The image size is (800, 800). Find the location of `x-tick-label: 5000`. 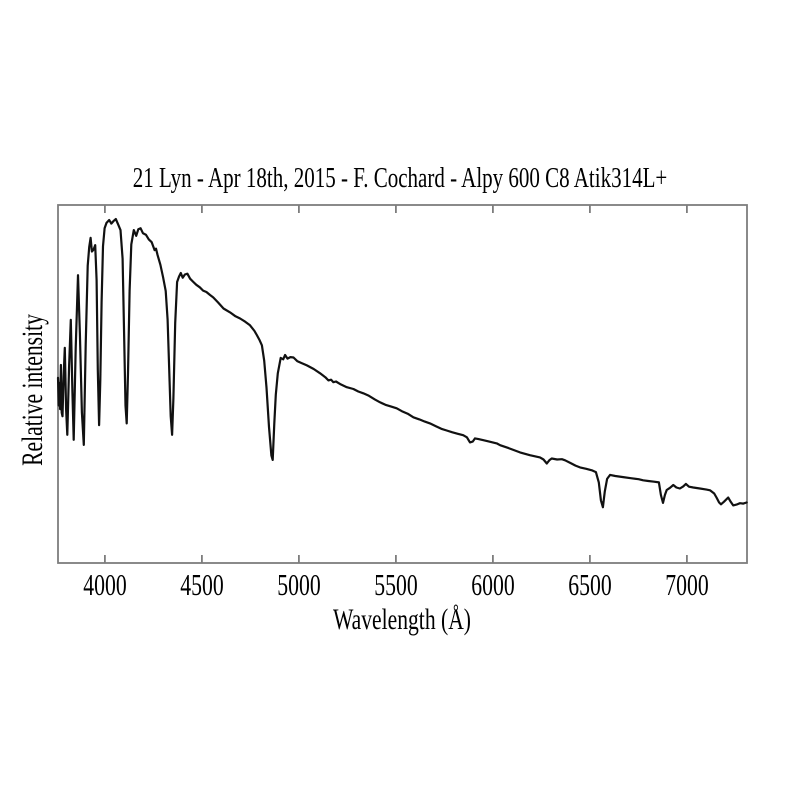

x-tick-label: 5000 is located at coordinates (299, 584).